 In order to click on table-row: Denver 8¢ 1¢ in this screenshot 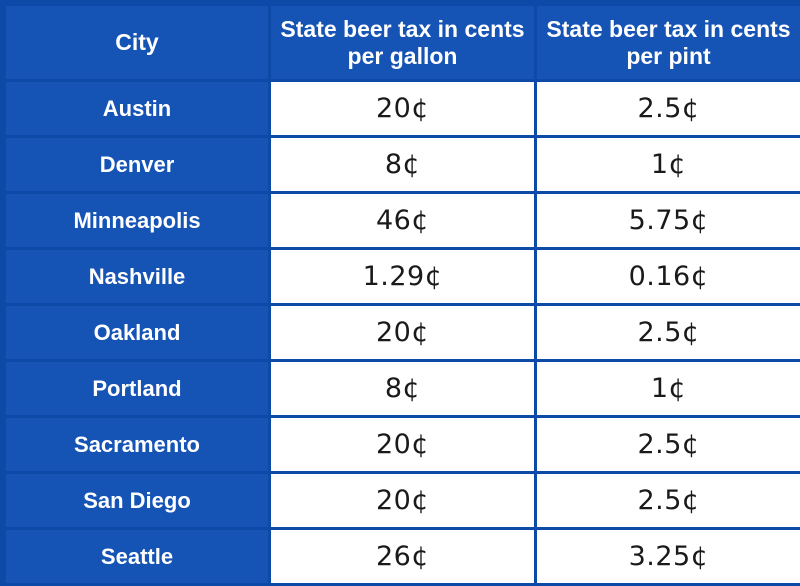, I will do `click(403, 164)`.